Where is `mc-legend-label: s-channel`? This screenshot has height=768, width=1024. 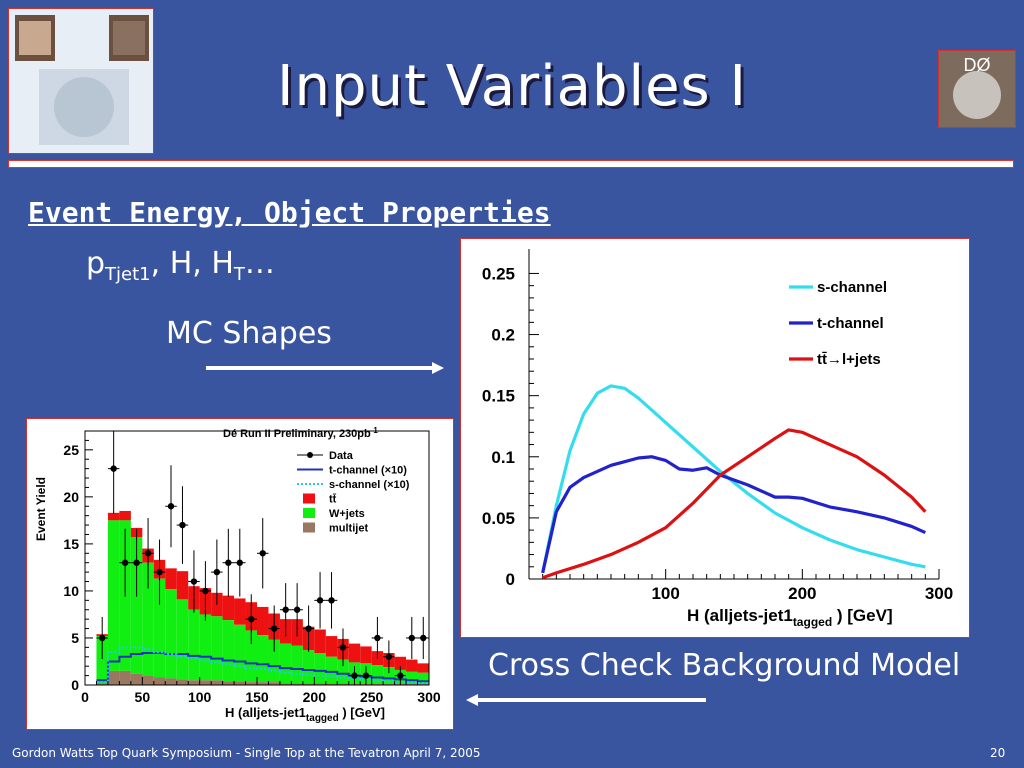
mc-legend-label: s-channel is located at coordinates (852, 287).